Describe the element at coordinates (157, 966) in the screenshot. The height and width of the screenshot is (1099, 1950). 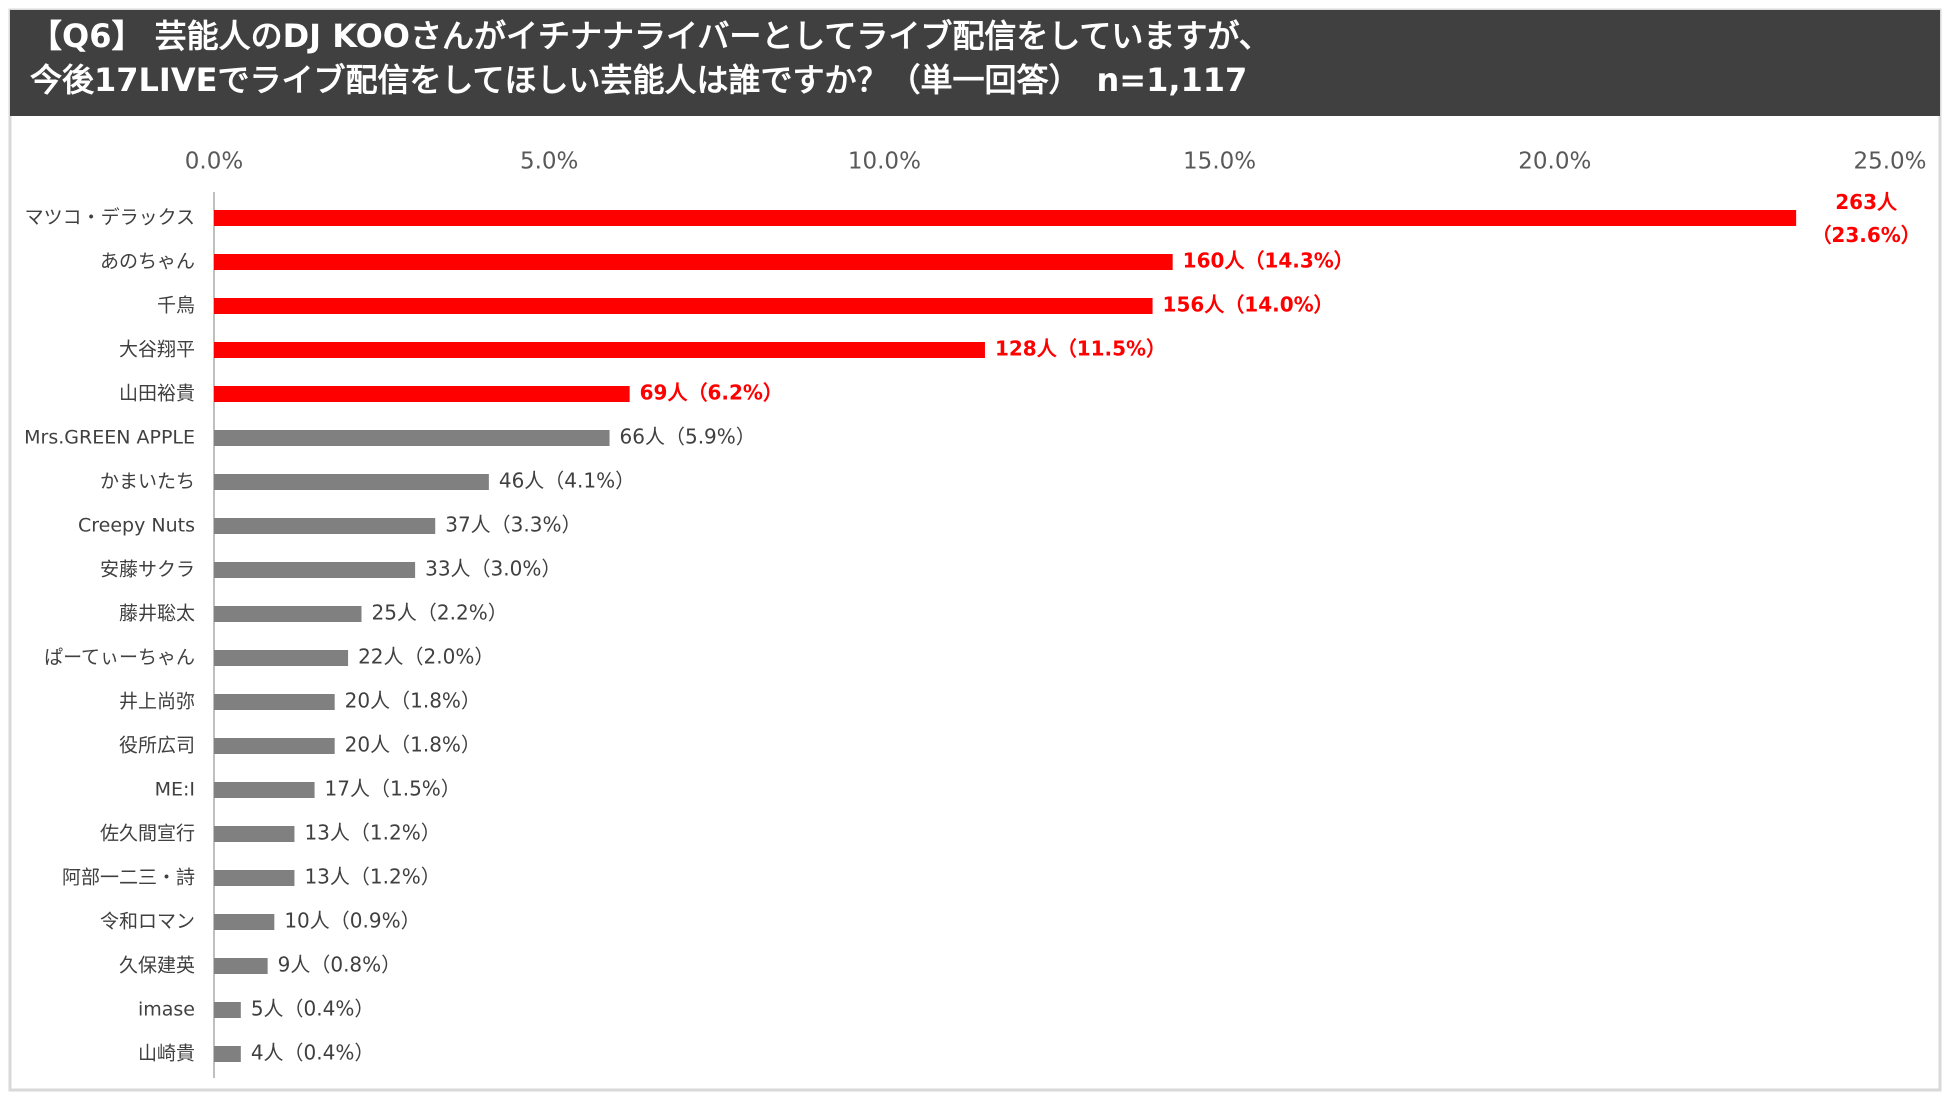
I see `y-tick-label: 久保建英` at that location.